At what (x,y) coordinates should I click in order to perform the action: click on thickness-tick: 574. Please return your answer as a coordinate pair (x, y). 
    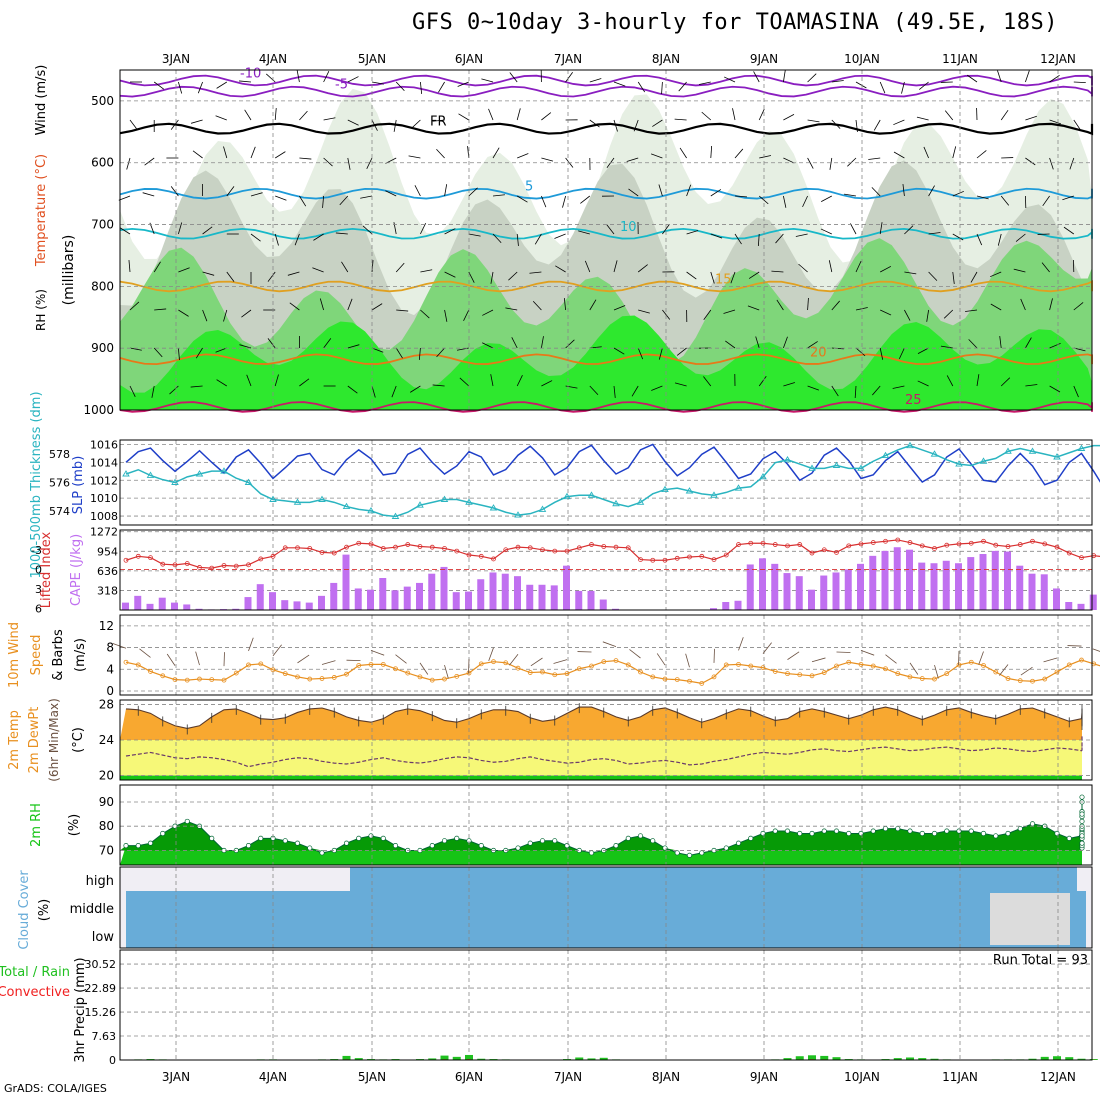
    Looking at the image, I should click on (59, 511).